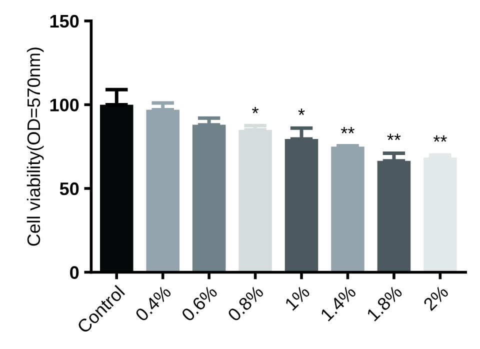 This screenshot has height=349, width=480. Describe the element at coordinates (297, 297) in the screenshot. I see `x-tick-label: 1%` at that location.